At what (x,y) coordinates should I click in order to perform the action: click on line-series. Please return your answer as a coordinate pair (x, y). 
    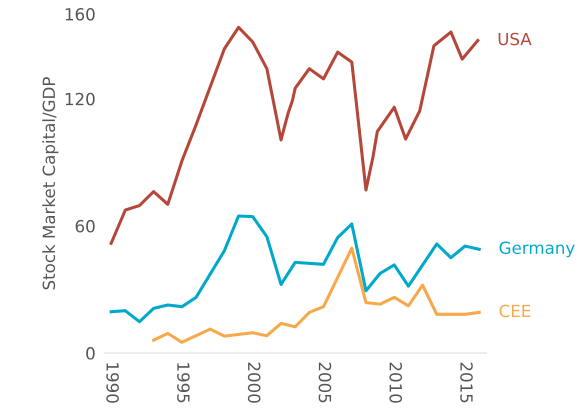
    Looking at the image, I should click on (316, 295).